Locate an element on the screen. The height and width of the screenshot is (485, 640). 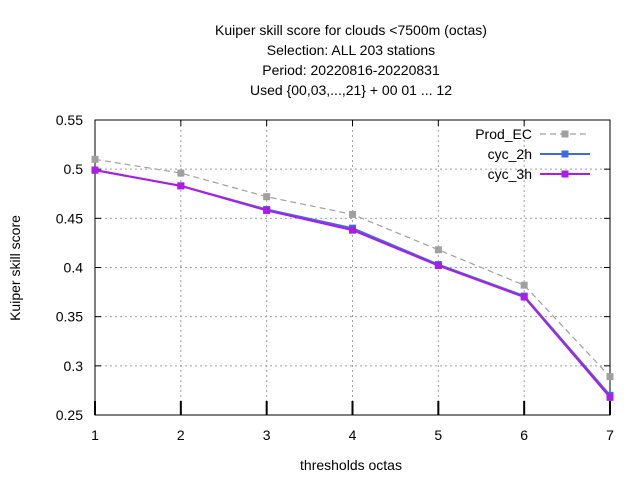
y-tick-label: 0.4 is located at coordinates (74, 268).